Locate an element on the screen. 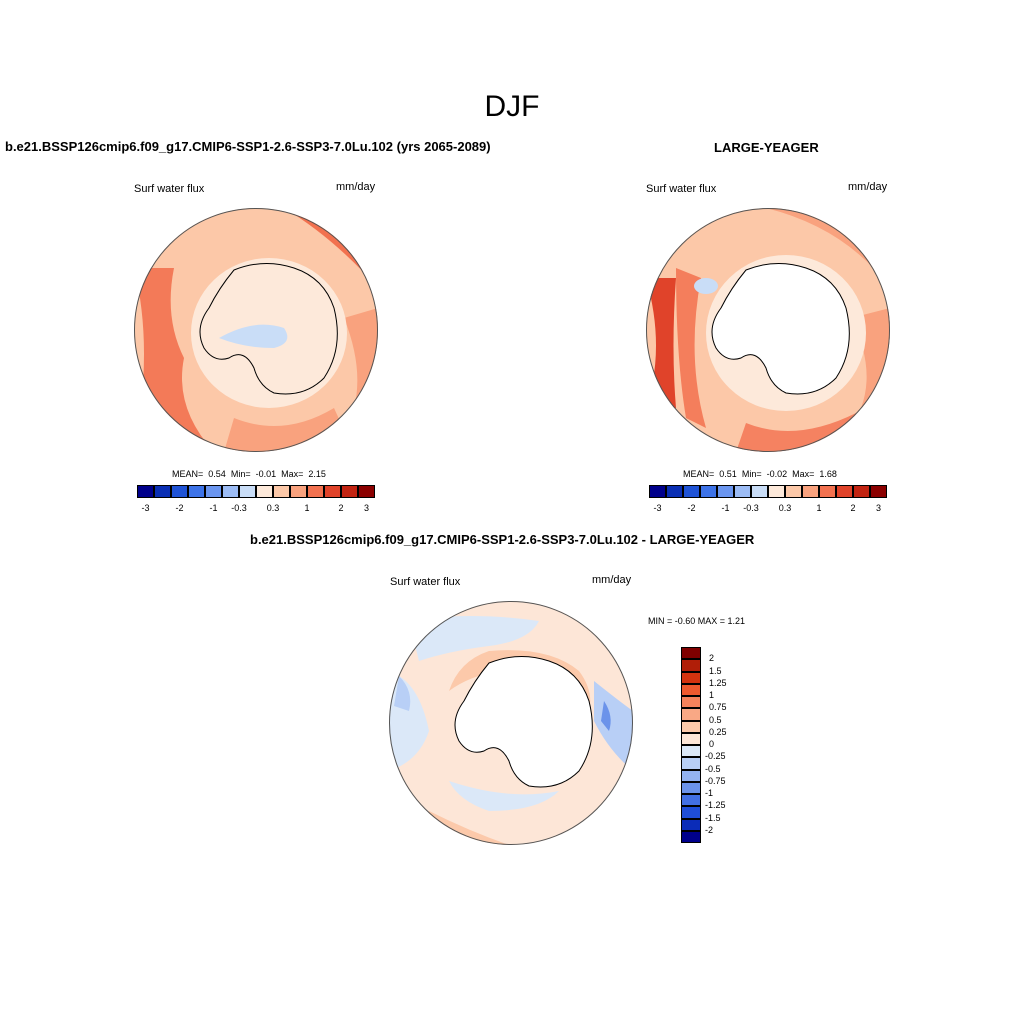 The width and height of the screenshot is (1024, 1024). panel1-colorbar is located at coordinates (256, 491).